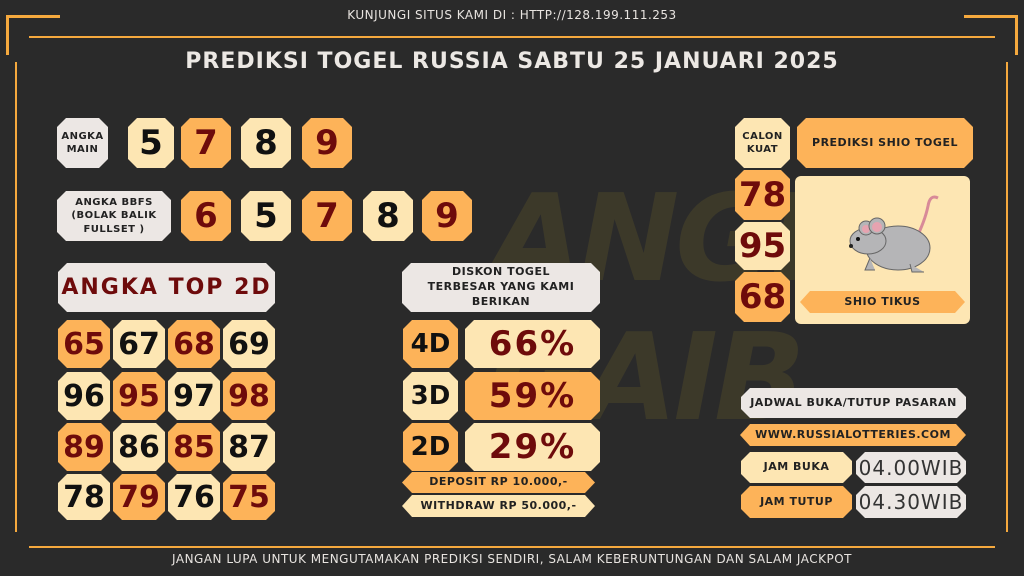 This screenshot has width=1024, height=576. What do you see at coordinates (206, 143) in the screenshot?
I see `angka-main-digit: 7` at bounding box center [206, 143].